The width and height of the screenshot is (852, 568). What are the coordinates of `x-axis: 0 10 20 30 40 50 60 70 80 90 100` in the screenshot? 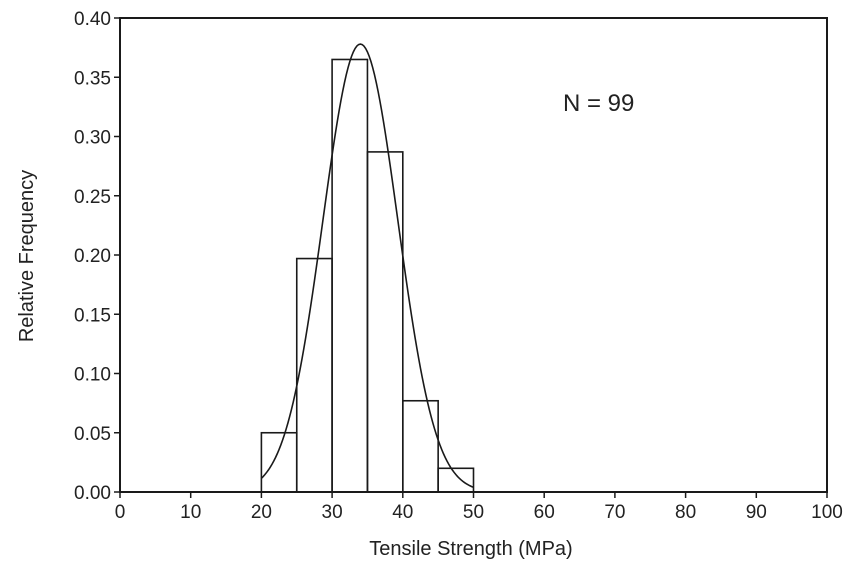 It's located at (479, 507).